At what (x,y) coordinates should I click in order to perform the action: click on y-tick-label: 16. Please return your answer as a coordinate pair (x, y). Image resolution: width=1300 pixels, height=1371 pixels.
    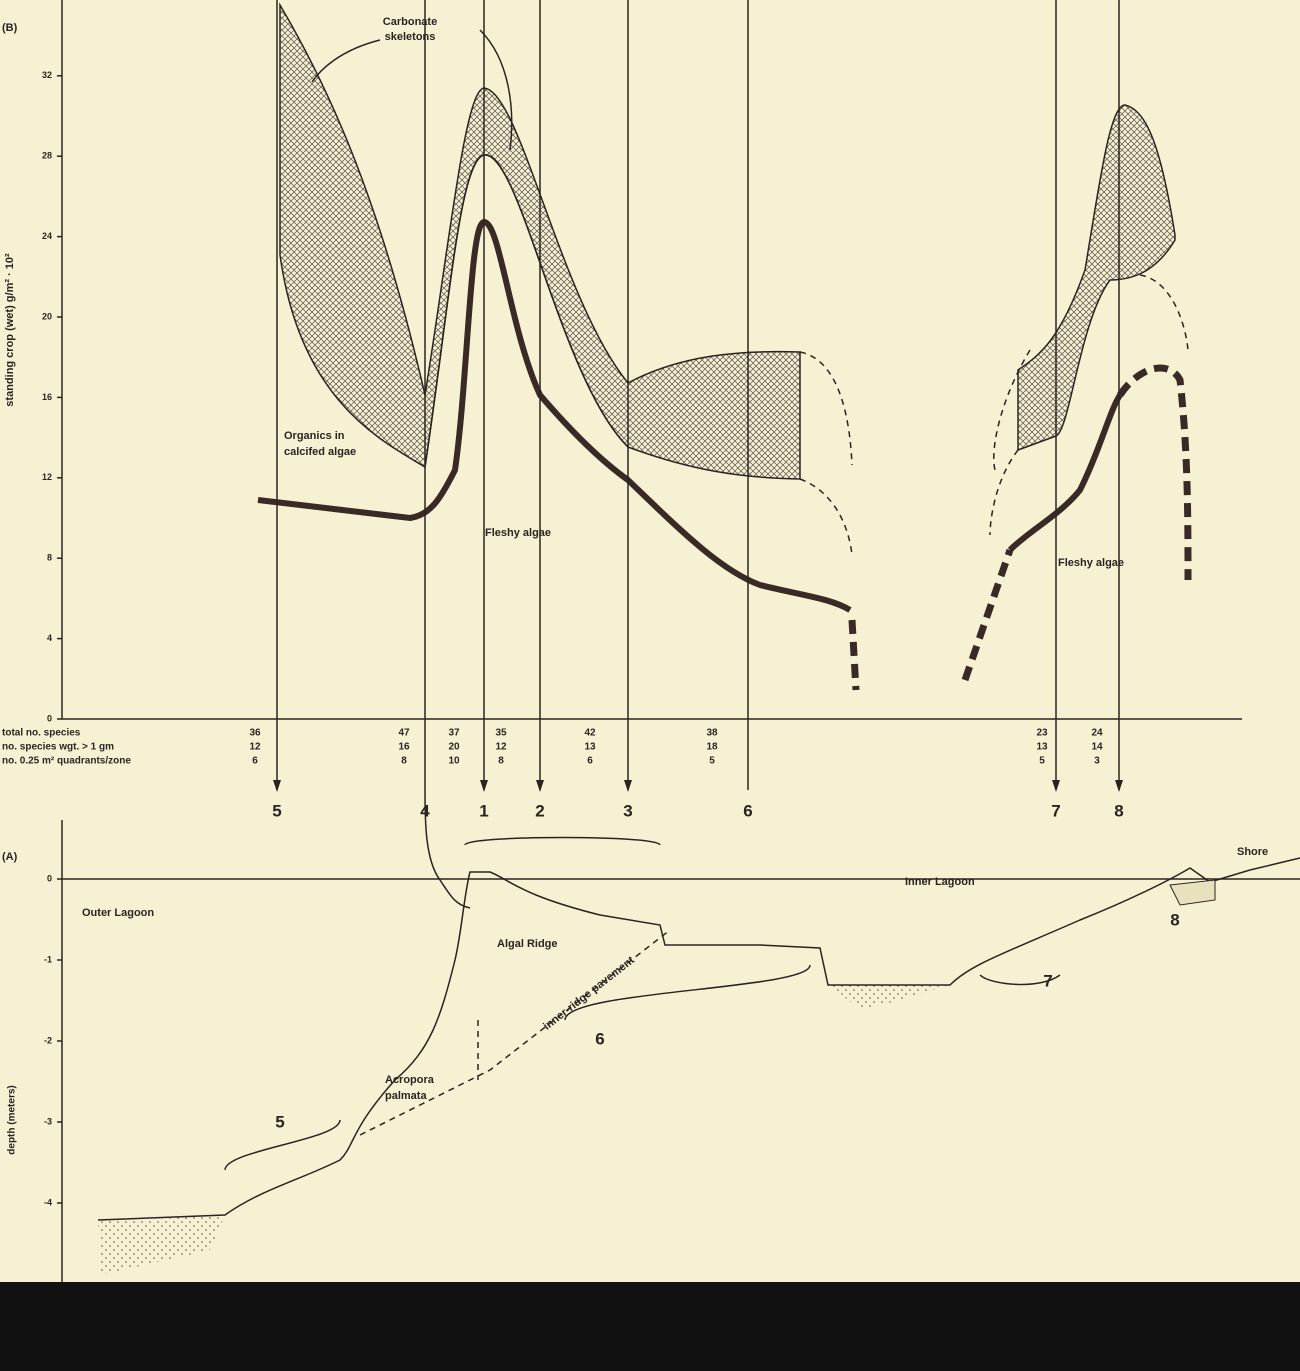
    Looking at the image, I should click on (47, 397).